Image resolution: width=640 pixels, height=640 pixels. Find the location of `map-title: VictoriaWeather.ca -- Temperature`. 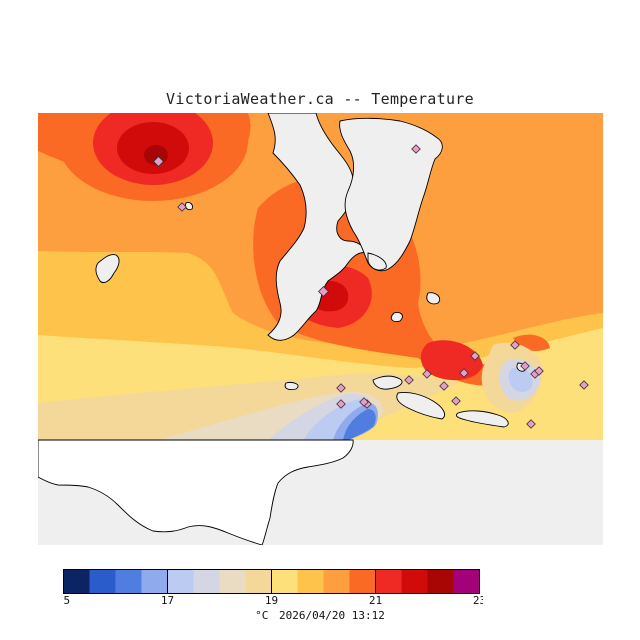

map-title: VictoriaWeather.ca -- Temperature is located at coordinates (320, 99).